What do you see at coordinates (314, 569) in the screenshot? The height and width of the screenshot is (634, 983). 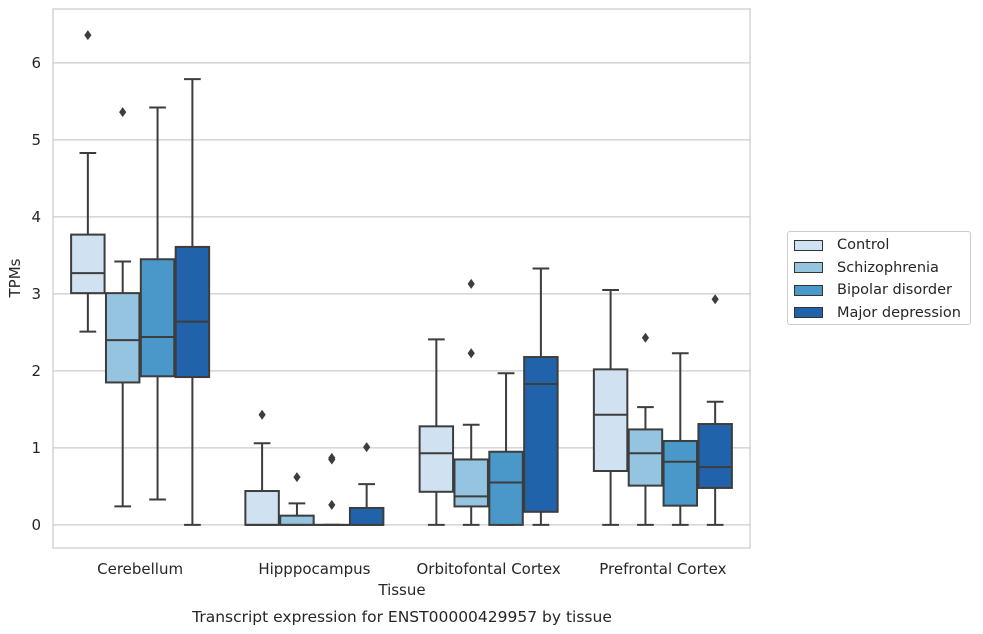 I see `x-tick-label: Hipppocampus` at bounding box center [314, 569].